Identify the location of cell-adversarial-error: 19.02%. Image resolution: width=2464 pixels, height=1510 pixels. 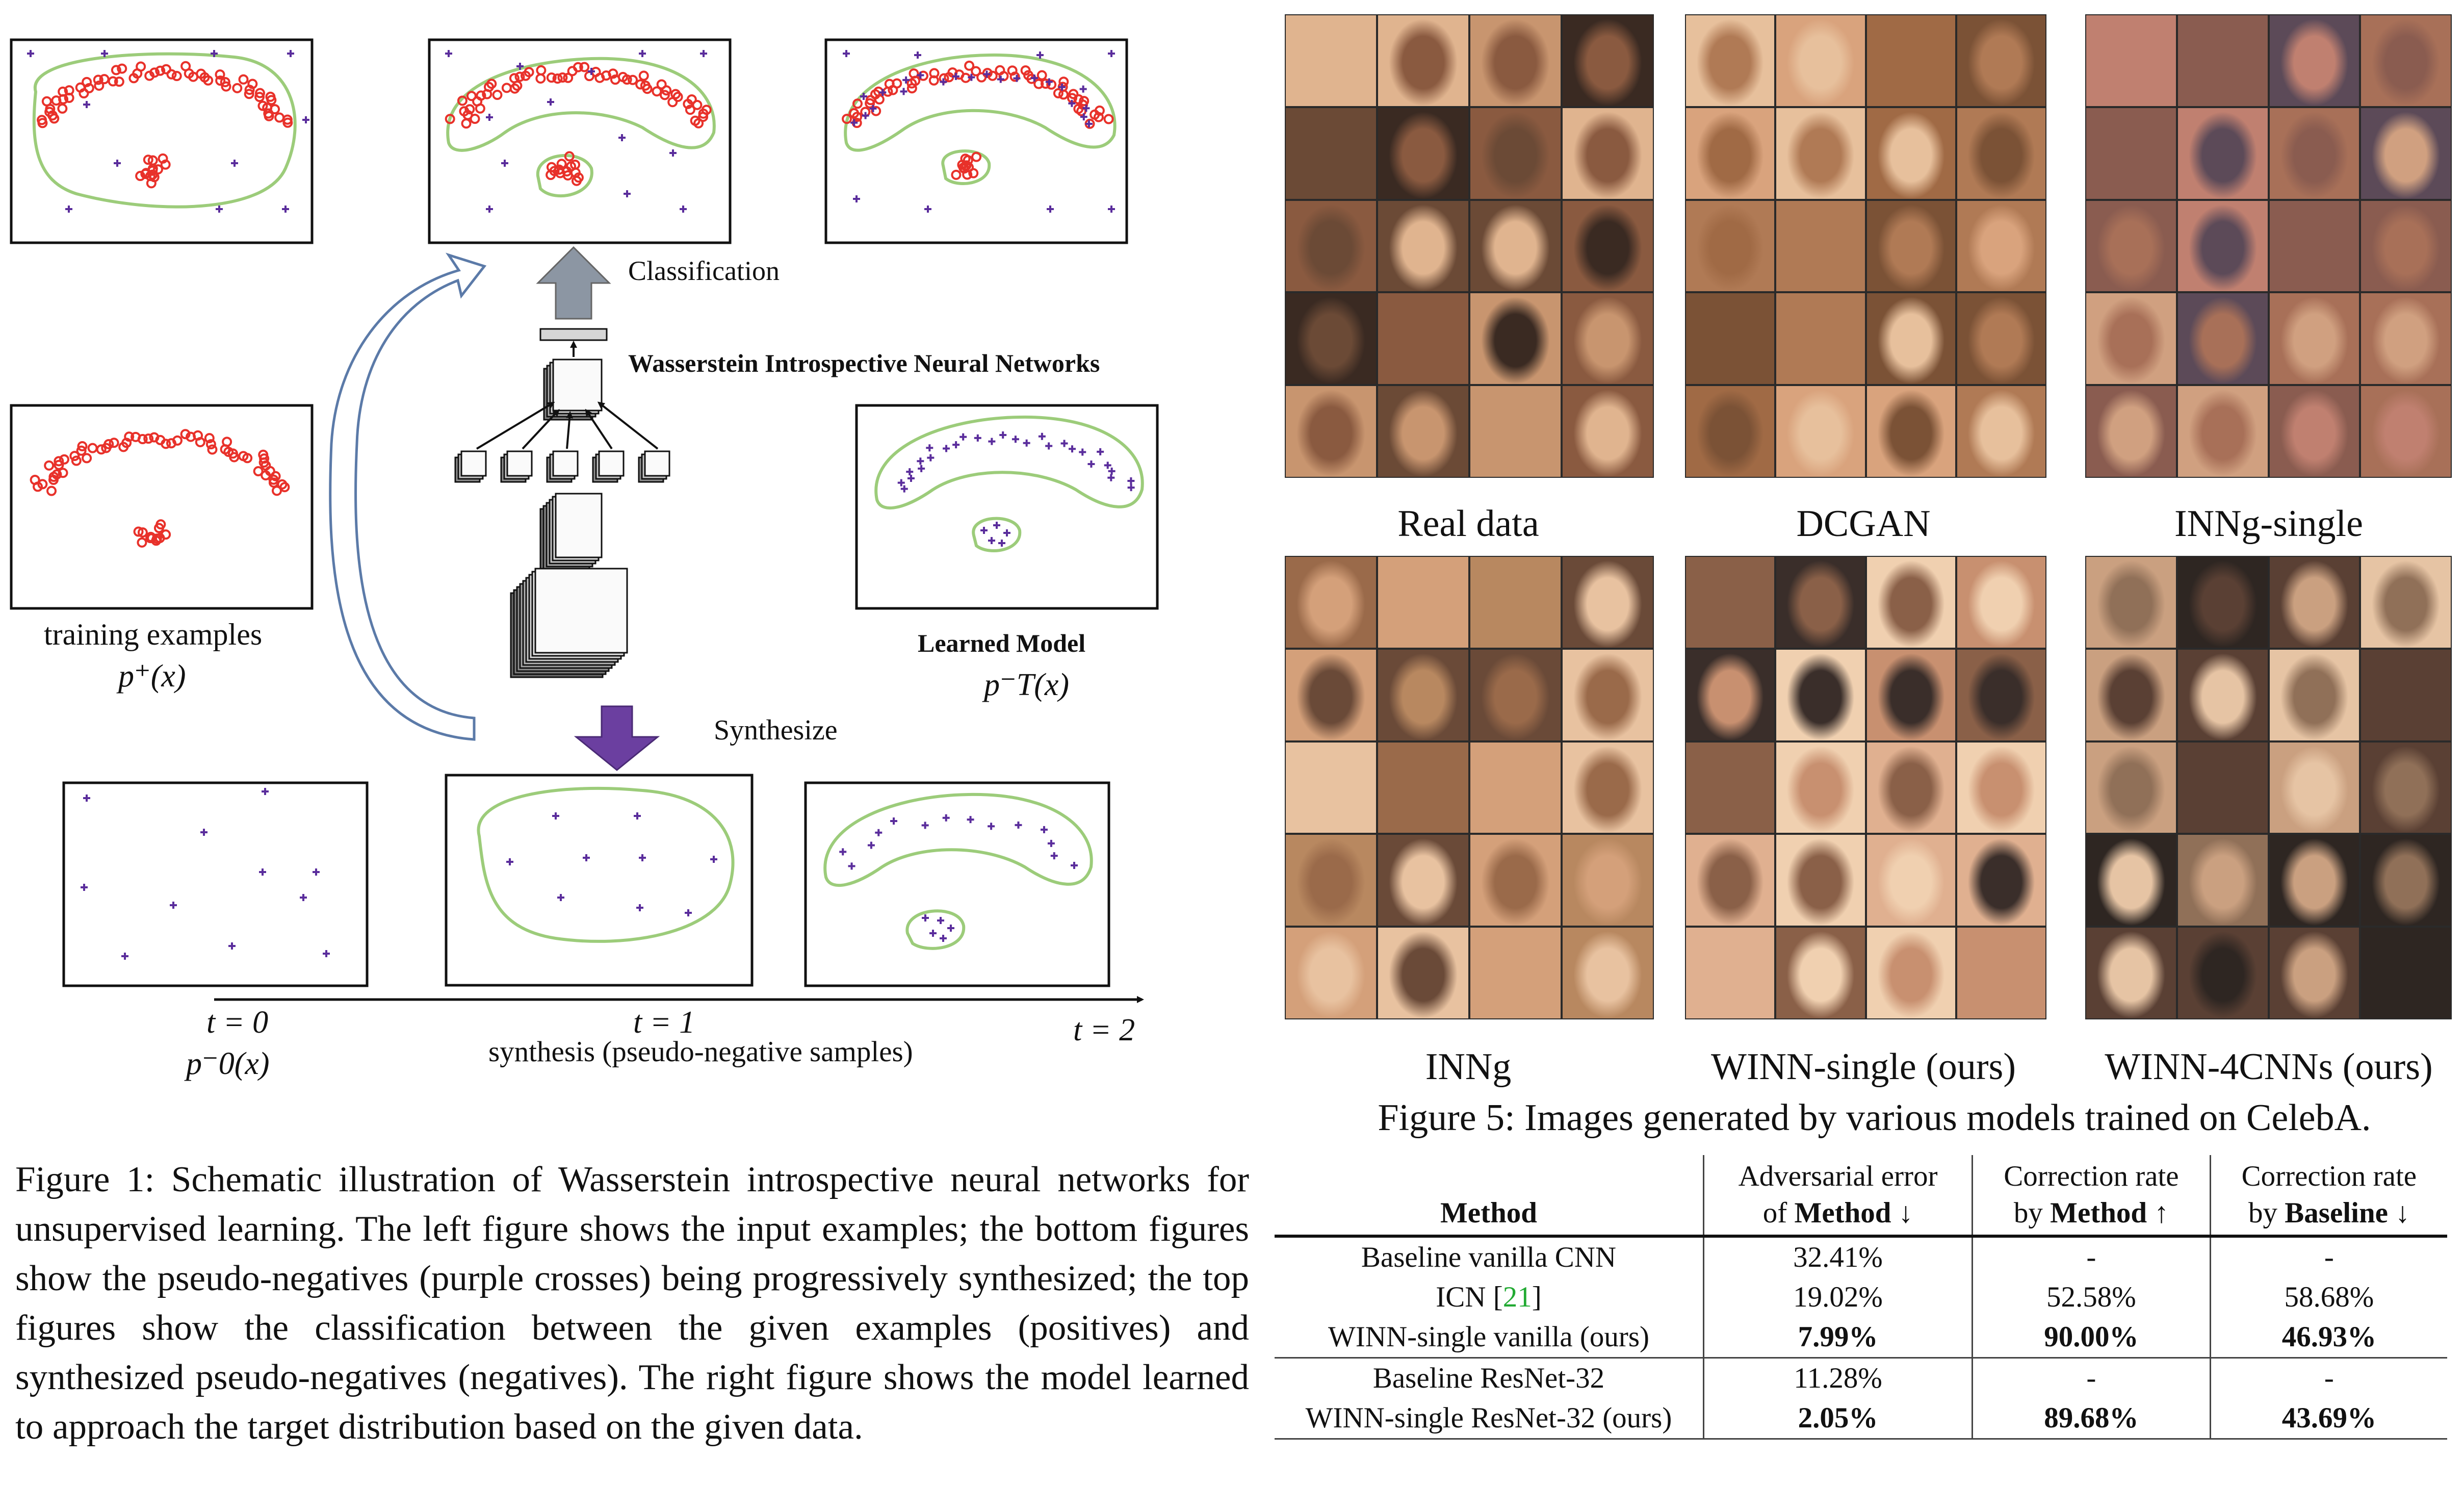
(1837, 1297).